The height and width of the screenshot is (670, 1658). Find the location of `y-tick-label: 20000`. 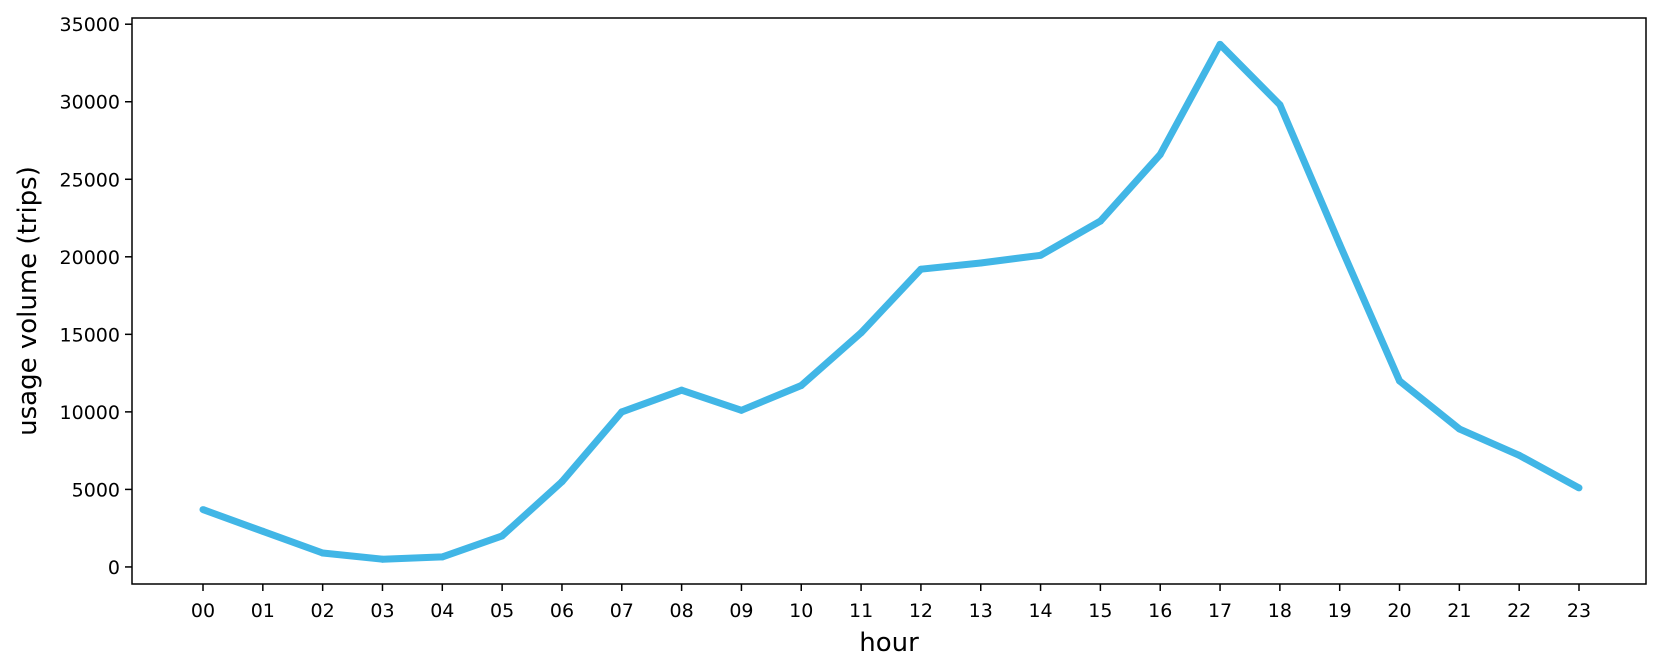

y-tick-label: 20000 is located at coordinates (90, 258).